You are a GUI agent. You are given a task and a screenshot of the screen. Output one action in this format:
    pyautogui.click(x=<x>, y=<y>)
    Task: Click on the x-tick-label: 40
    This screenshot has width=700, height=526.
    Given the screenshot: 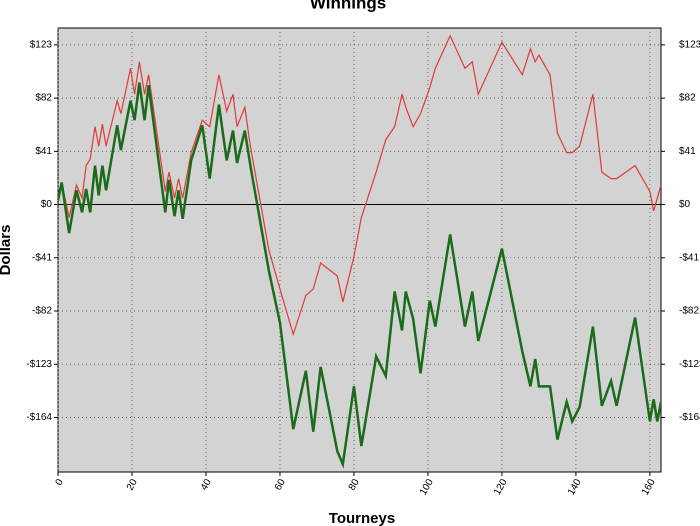 What is the action you would take?
    pyautogui.click(x=206, y=485)
    